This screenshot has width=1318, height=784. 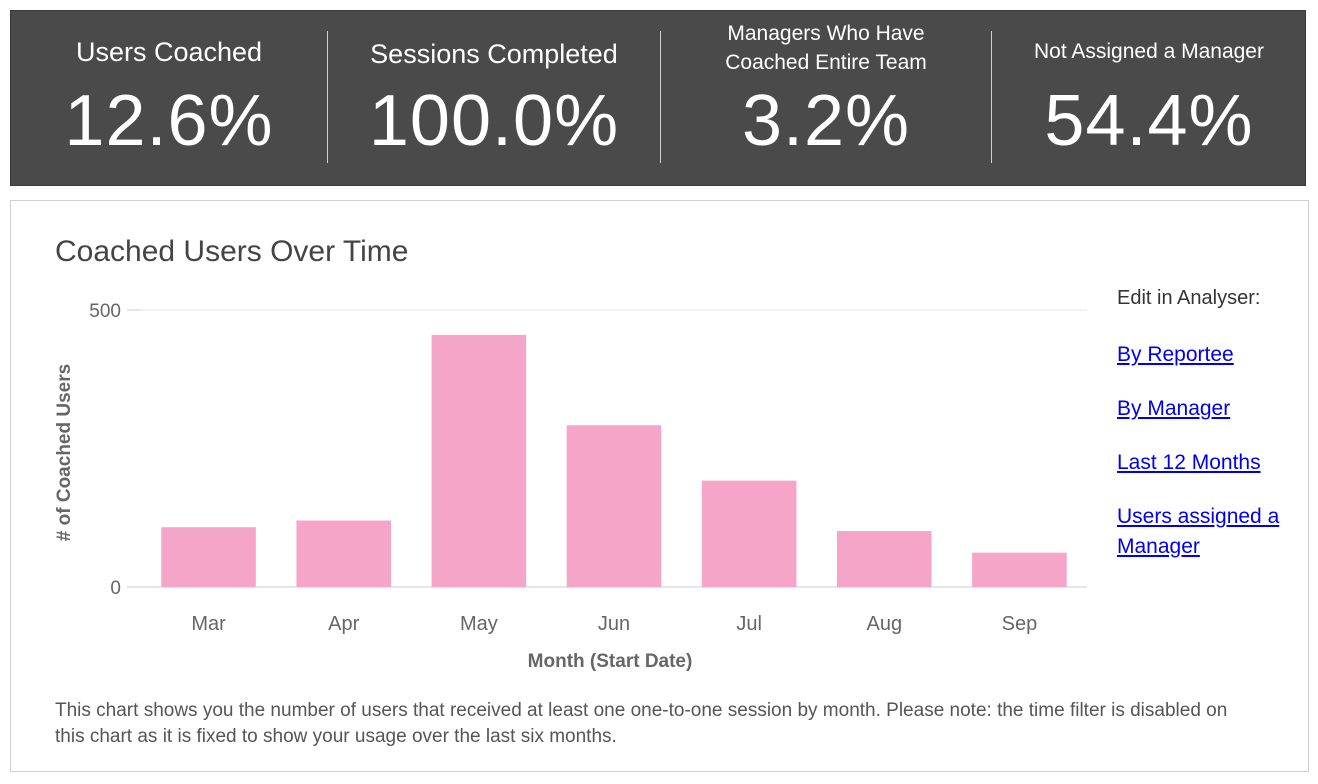 I want to click on chart-title: Coached Users Over Time, so click(x=232, y=251).